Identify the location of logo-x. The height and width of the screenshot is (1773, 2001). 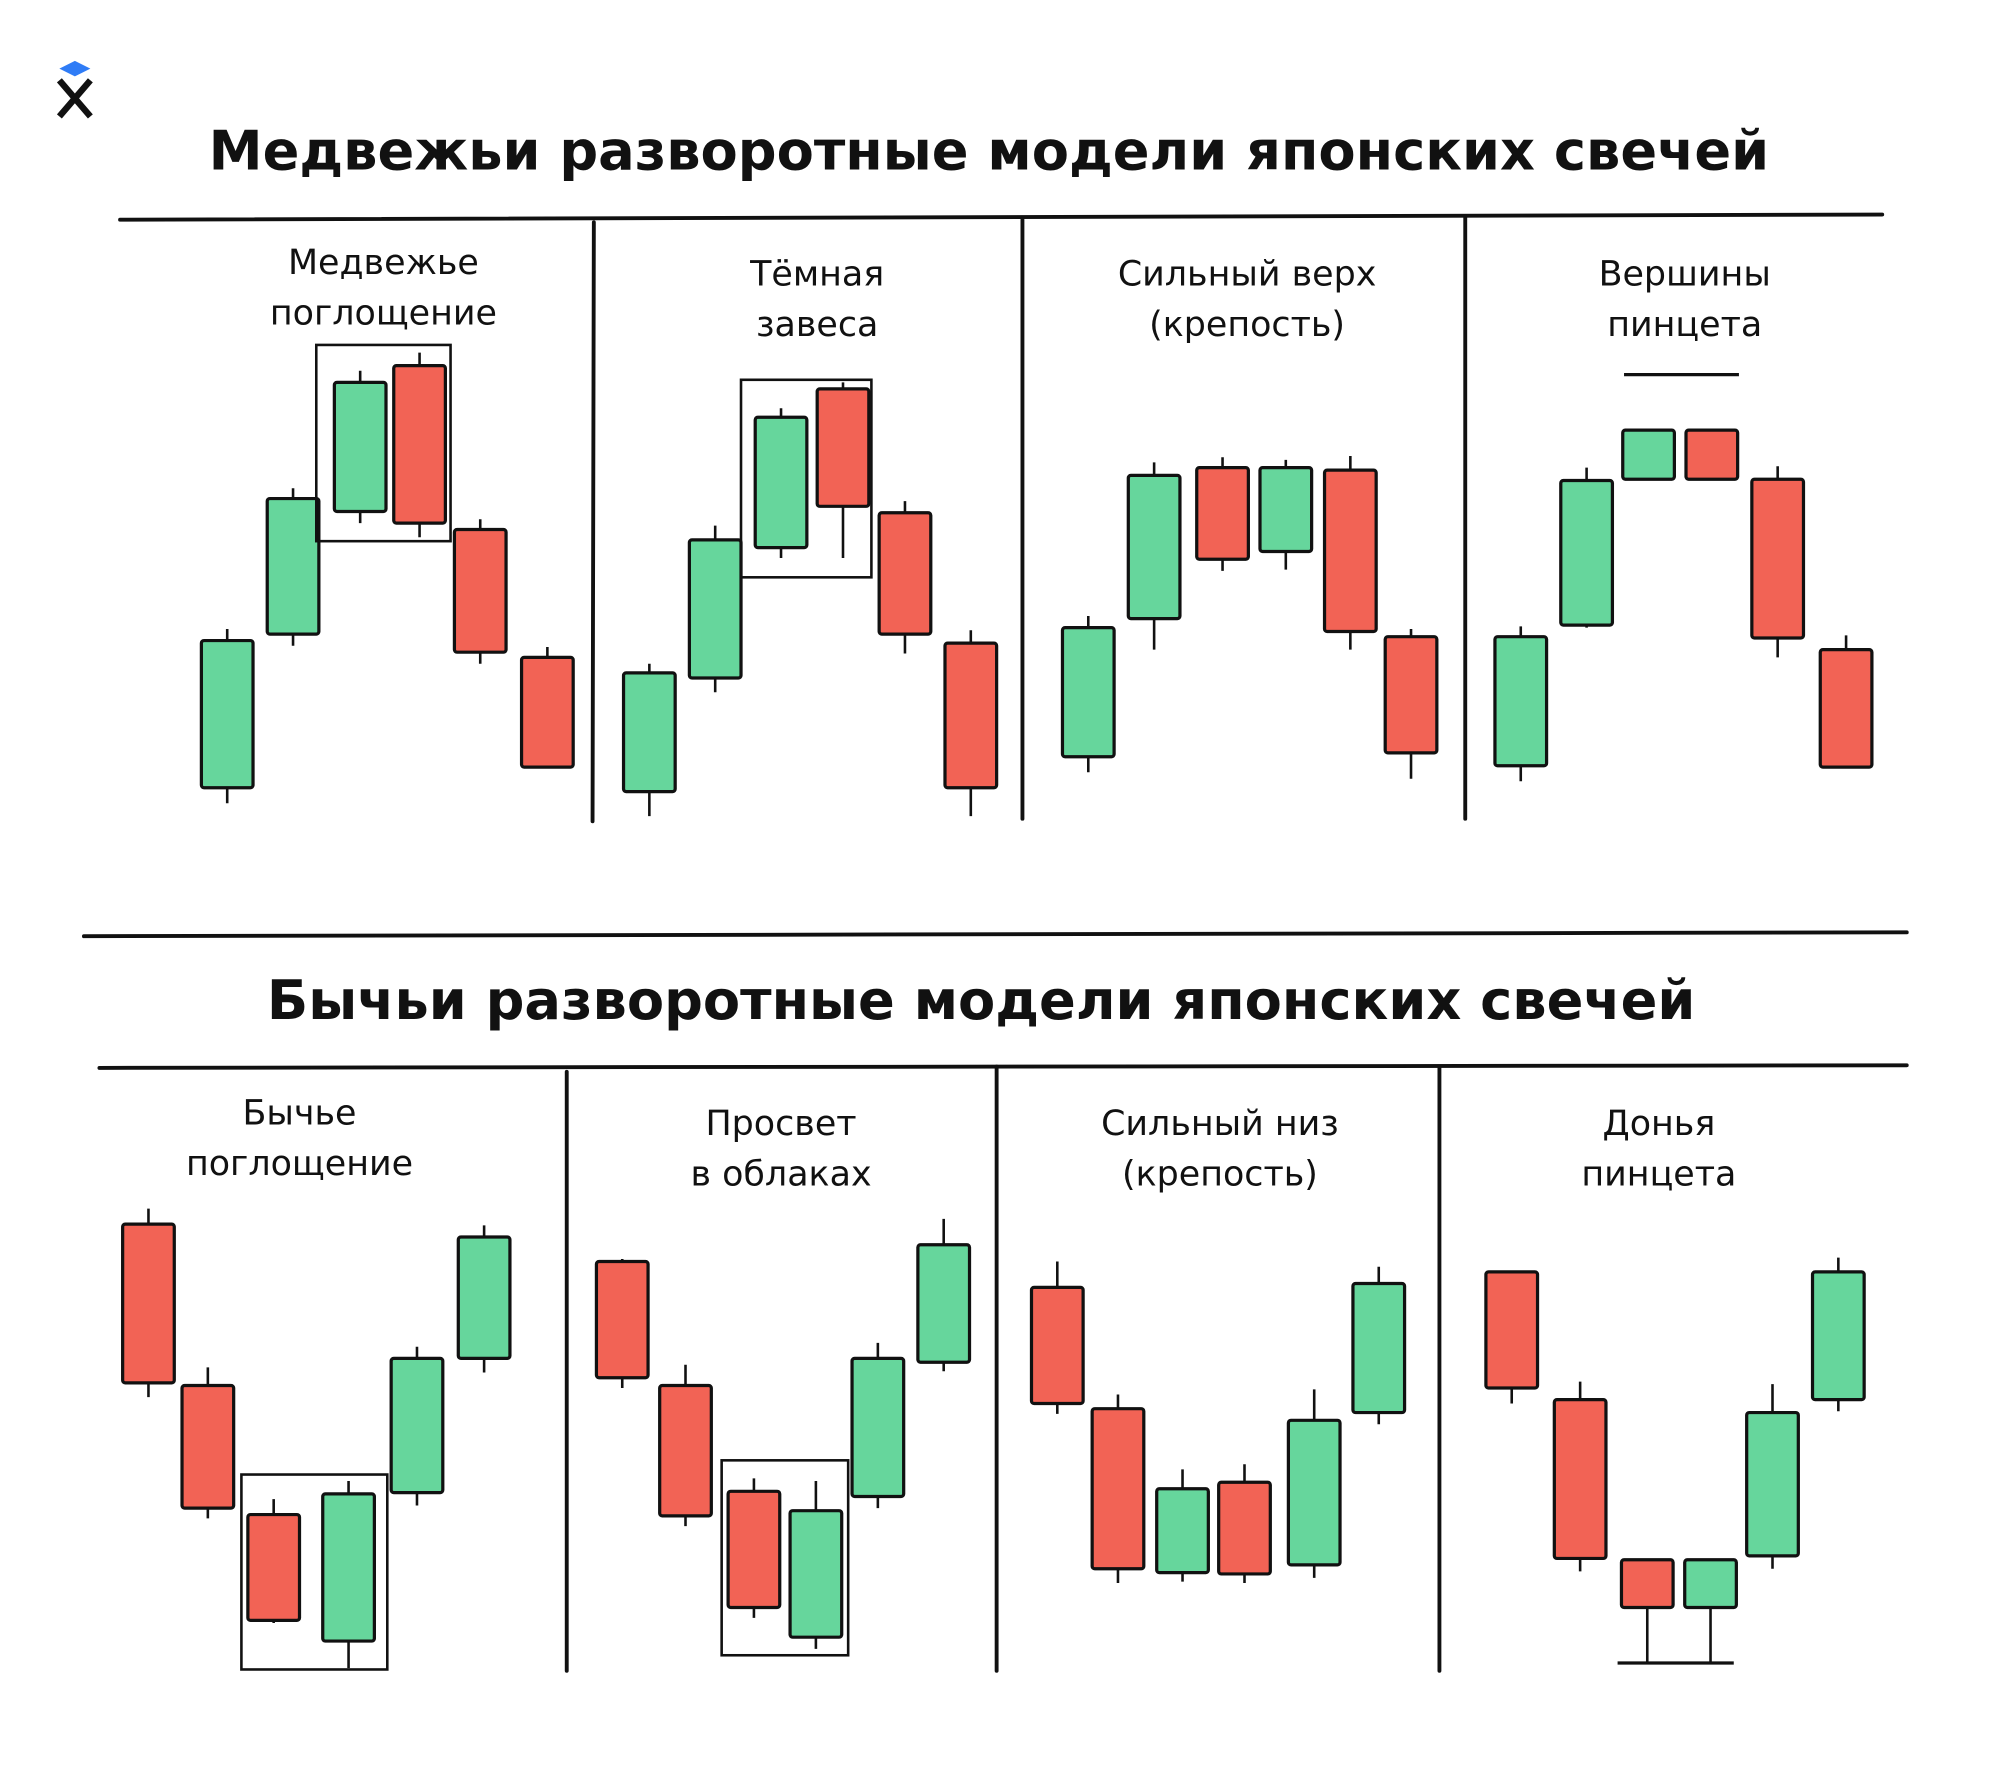
(74, 98).